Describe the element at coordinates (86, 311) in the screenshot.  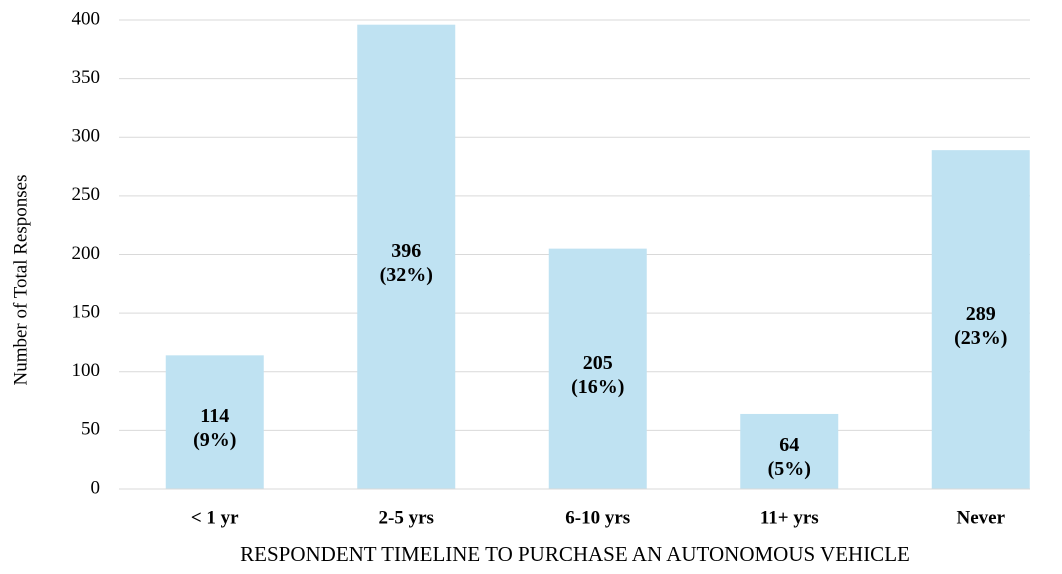
I see `y-tick-label: 150` at that location.